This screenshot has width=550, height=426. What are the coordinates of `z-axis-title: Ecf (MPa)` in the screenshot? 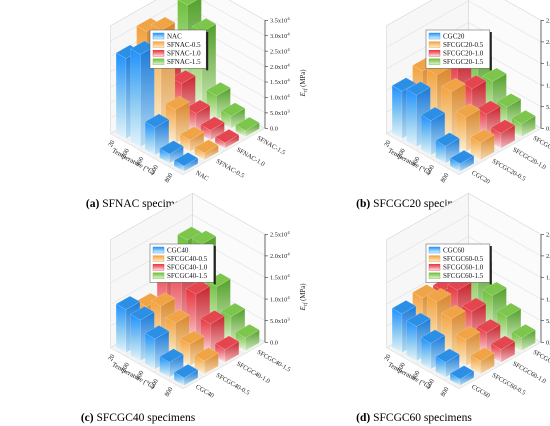 It's located at (304, 298).